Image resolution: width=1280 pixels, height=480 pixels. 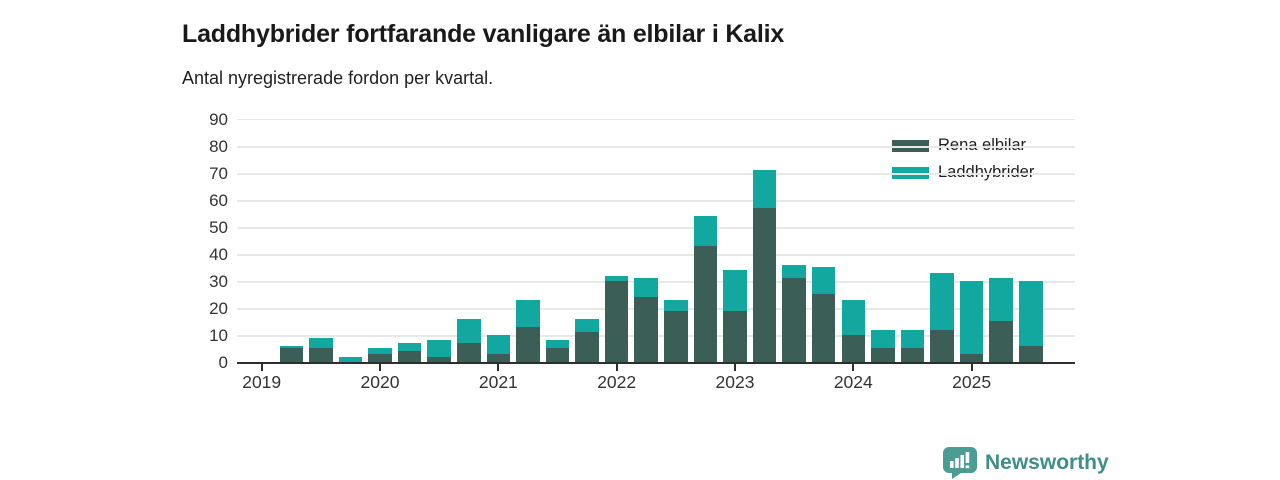 I want to click on y-axis-label-10: 10, so click(x=218, y=335).